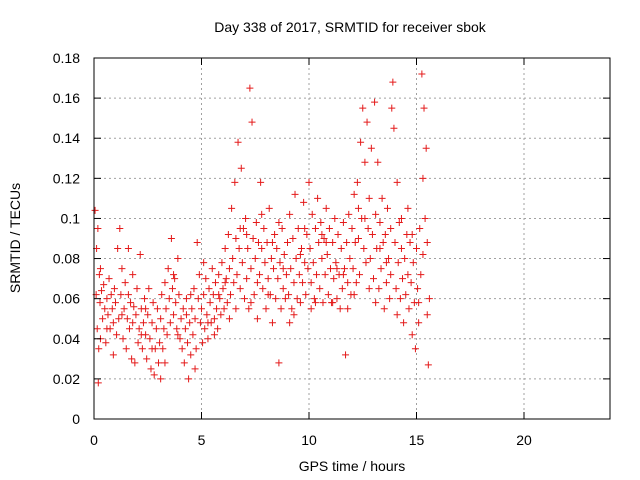 The height and width of the screenshot is (480, 640). What do you see at coordinates (309, 440) in the screenshot?
I see `x-tick-label: 10` at bounding box center [309, 440].